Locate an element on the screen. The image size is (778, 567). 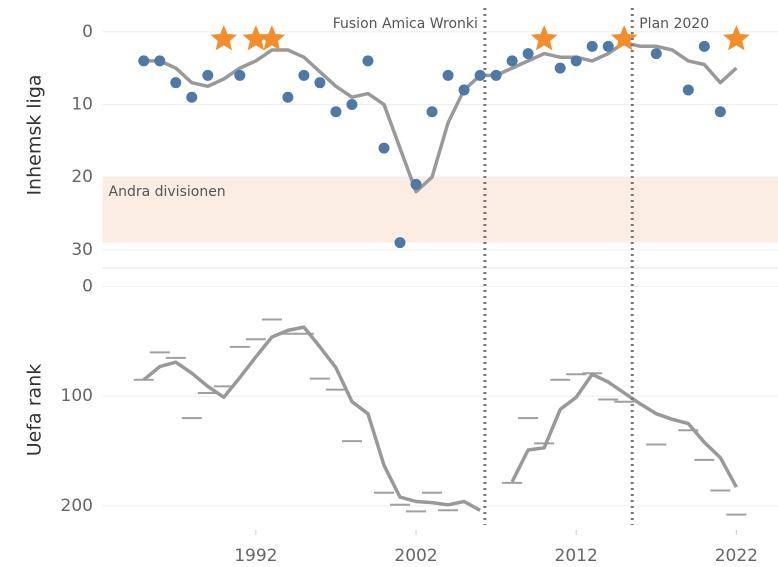
x-tick-label: 2022 is located at coordinates (736, 556).